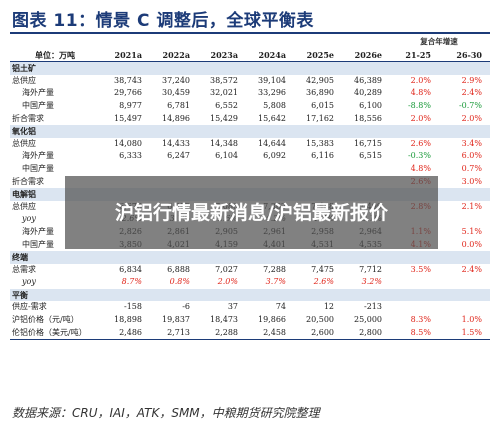  Describe the element at coordinates (322, 105) in the screenshot. I see `value-cell: 6,015` at that location.